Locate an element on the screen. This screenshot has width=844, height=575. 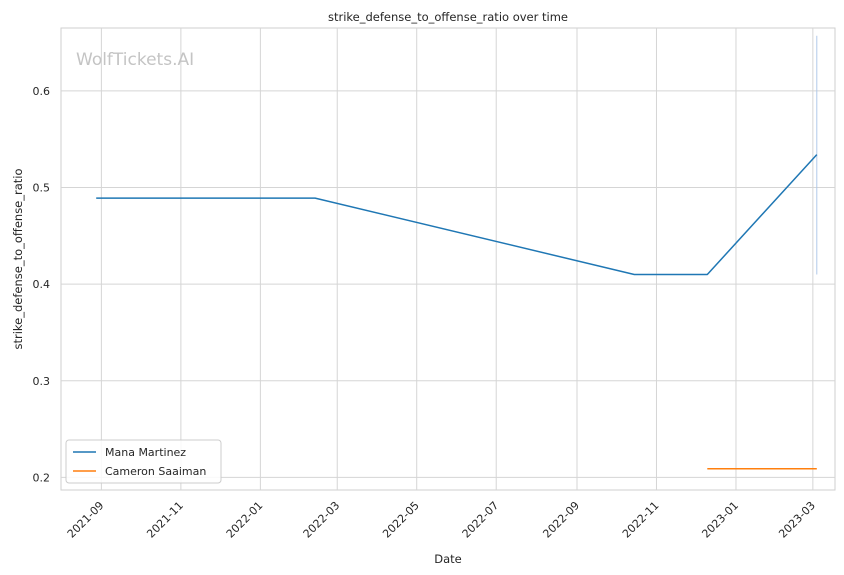
x-tick-label: 2022-09 is located at coordinates (561, 520).